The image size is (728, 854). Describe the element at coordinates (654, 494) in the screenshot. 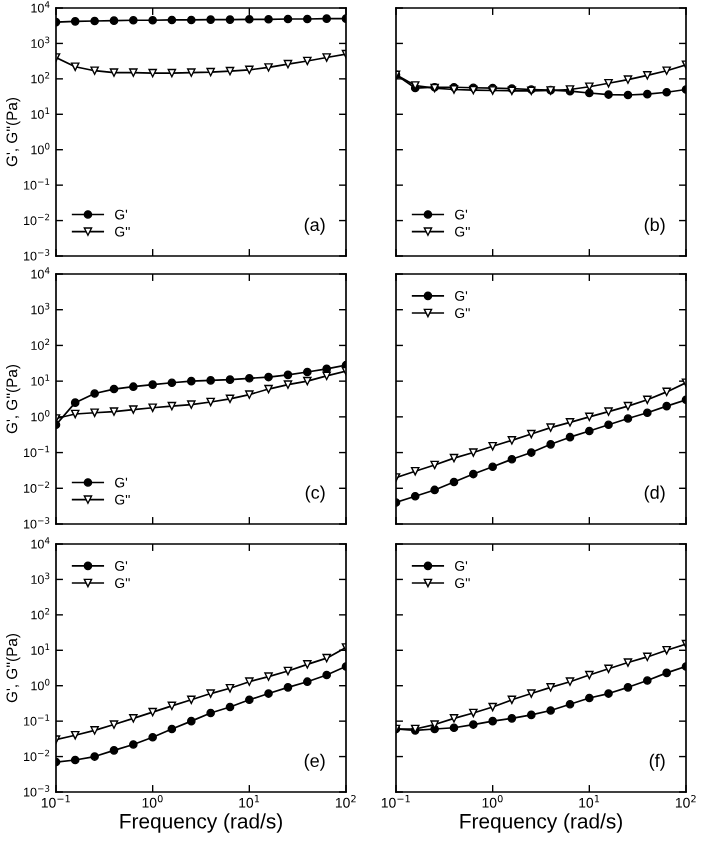

I see `annotation: (d)` at that location.